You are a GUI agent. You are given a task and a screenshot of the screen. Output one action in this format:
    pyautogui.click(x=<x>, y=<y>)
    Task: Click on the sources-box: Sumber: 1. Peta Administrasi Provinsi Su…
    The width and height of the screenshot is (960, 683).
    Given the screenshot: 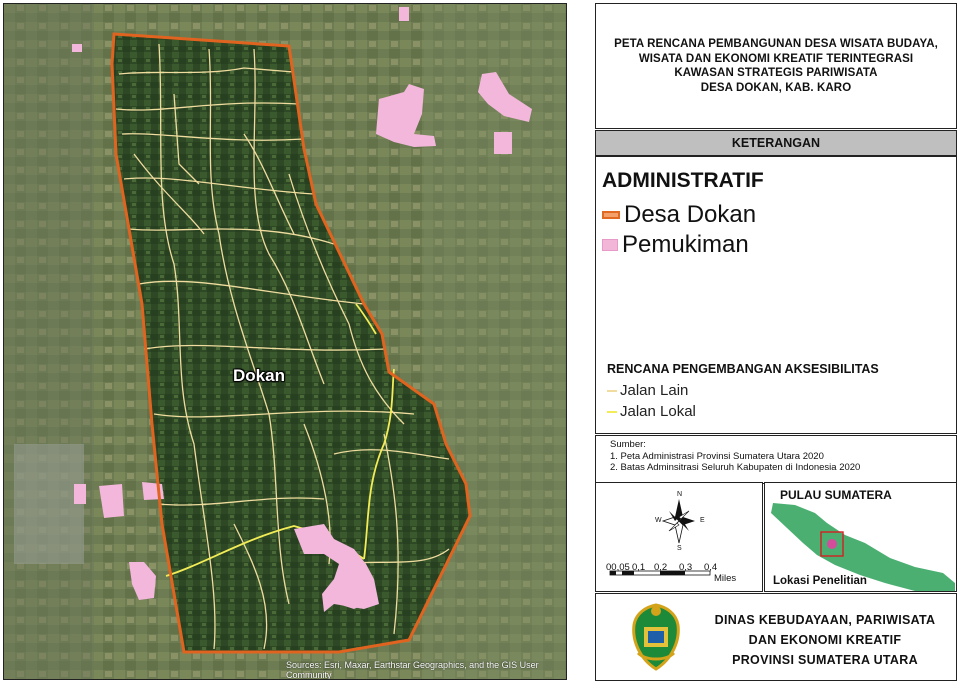 What is the action you would take?
    pyautogui.click(x=776, y=459)
    